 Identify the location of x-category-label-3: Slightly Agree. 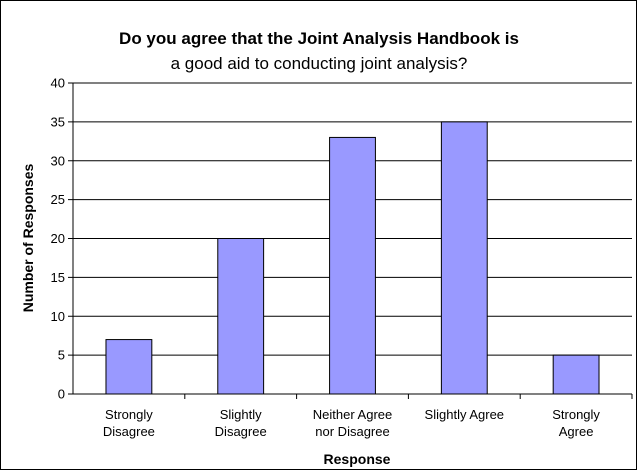
(465, 414).